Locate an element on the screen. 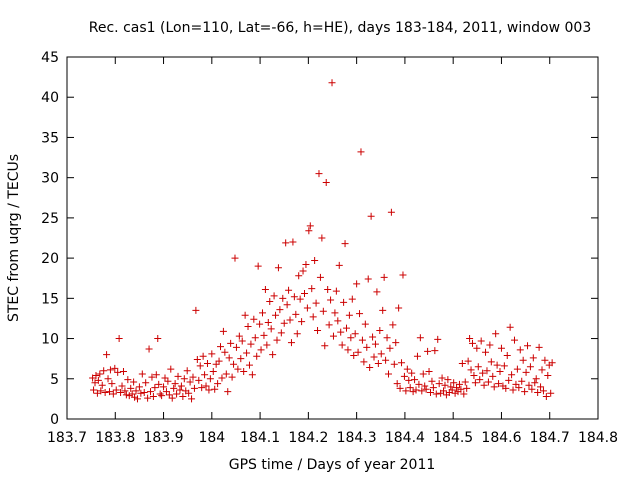 The width and height of the screenshot is (640, 480). y-tick-label: 35 is located at coordinates (50, 138).